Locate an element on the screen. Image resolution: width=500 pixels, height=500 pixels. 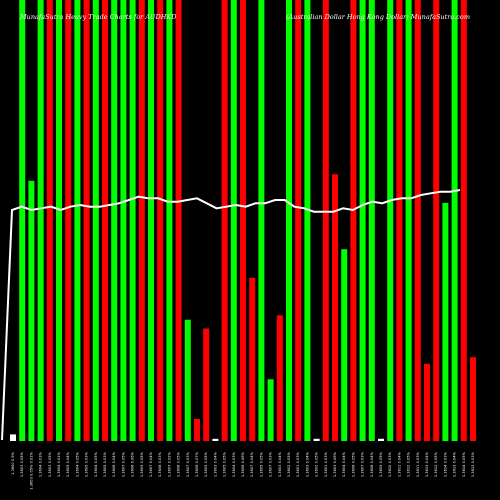
x-tick-label: 1.3606 0.06% is located at coordinates (243, 464).